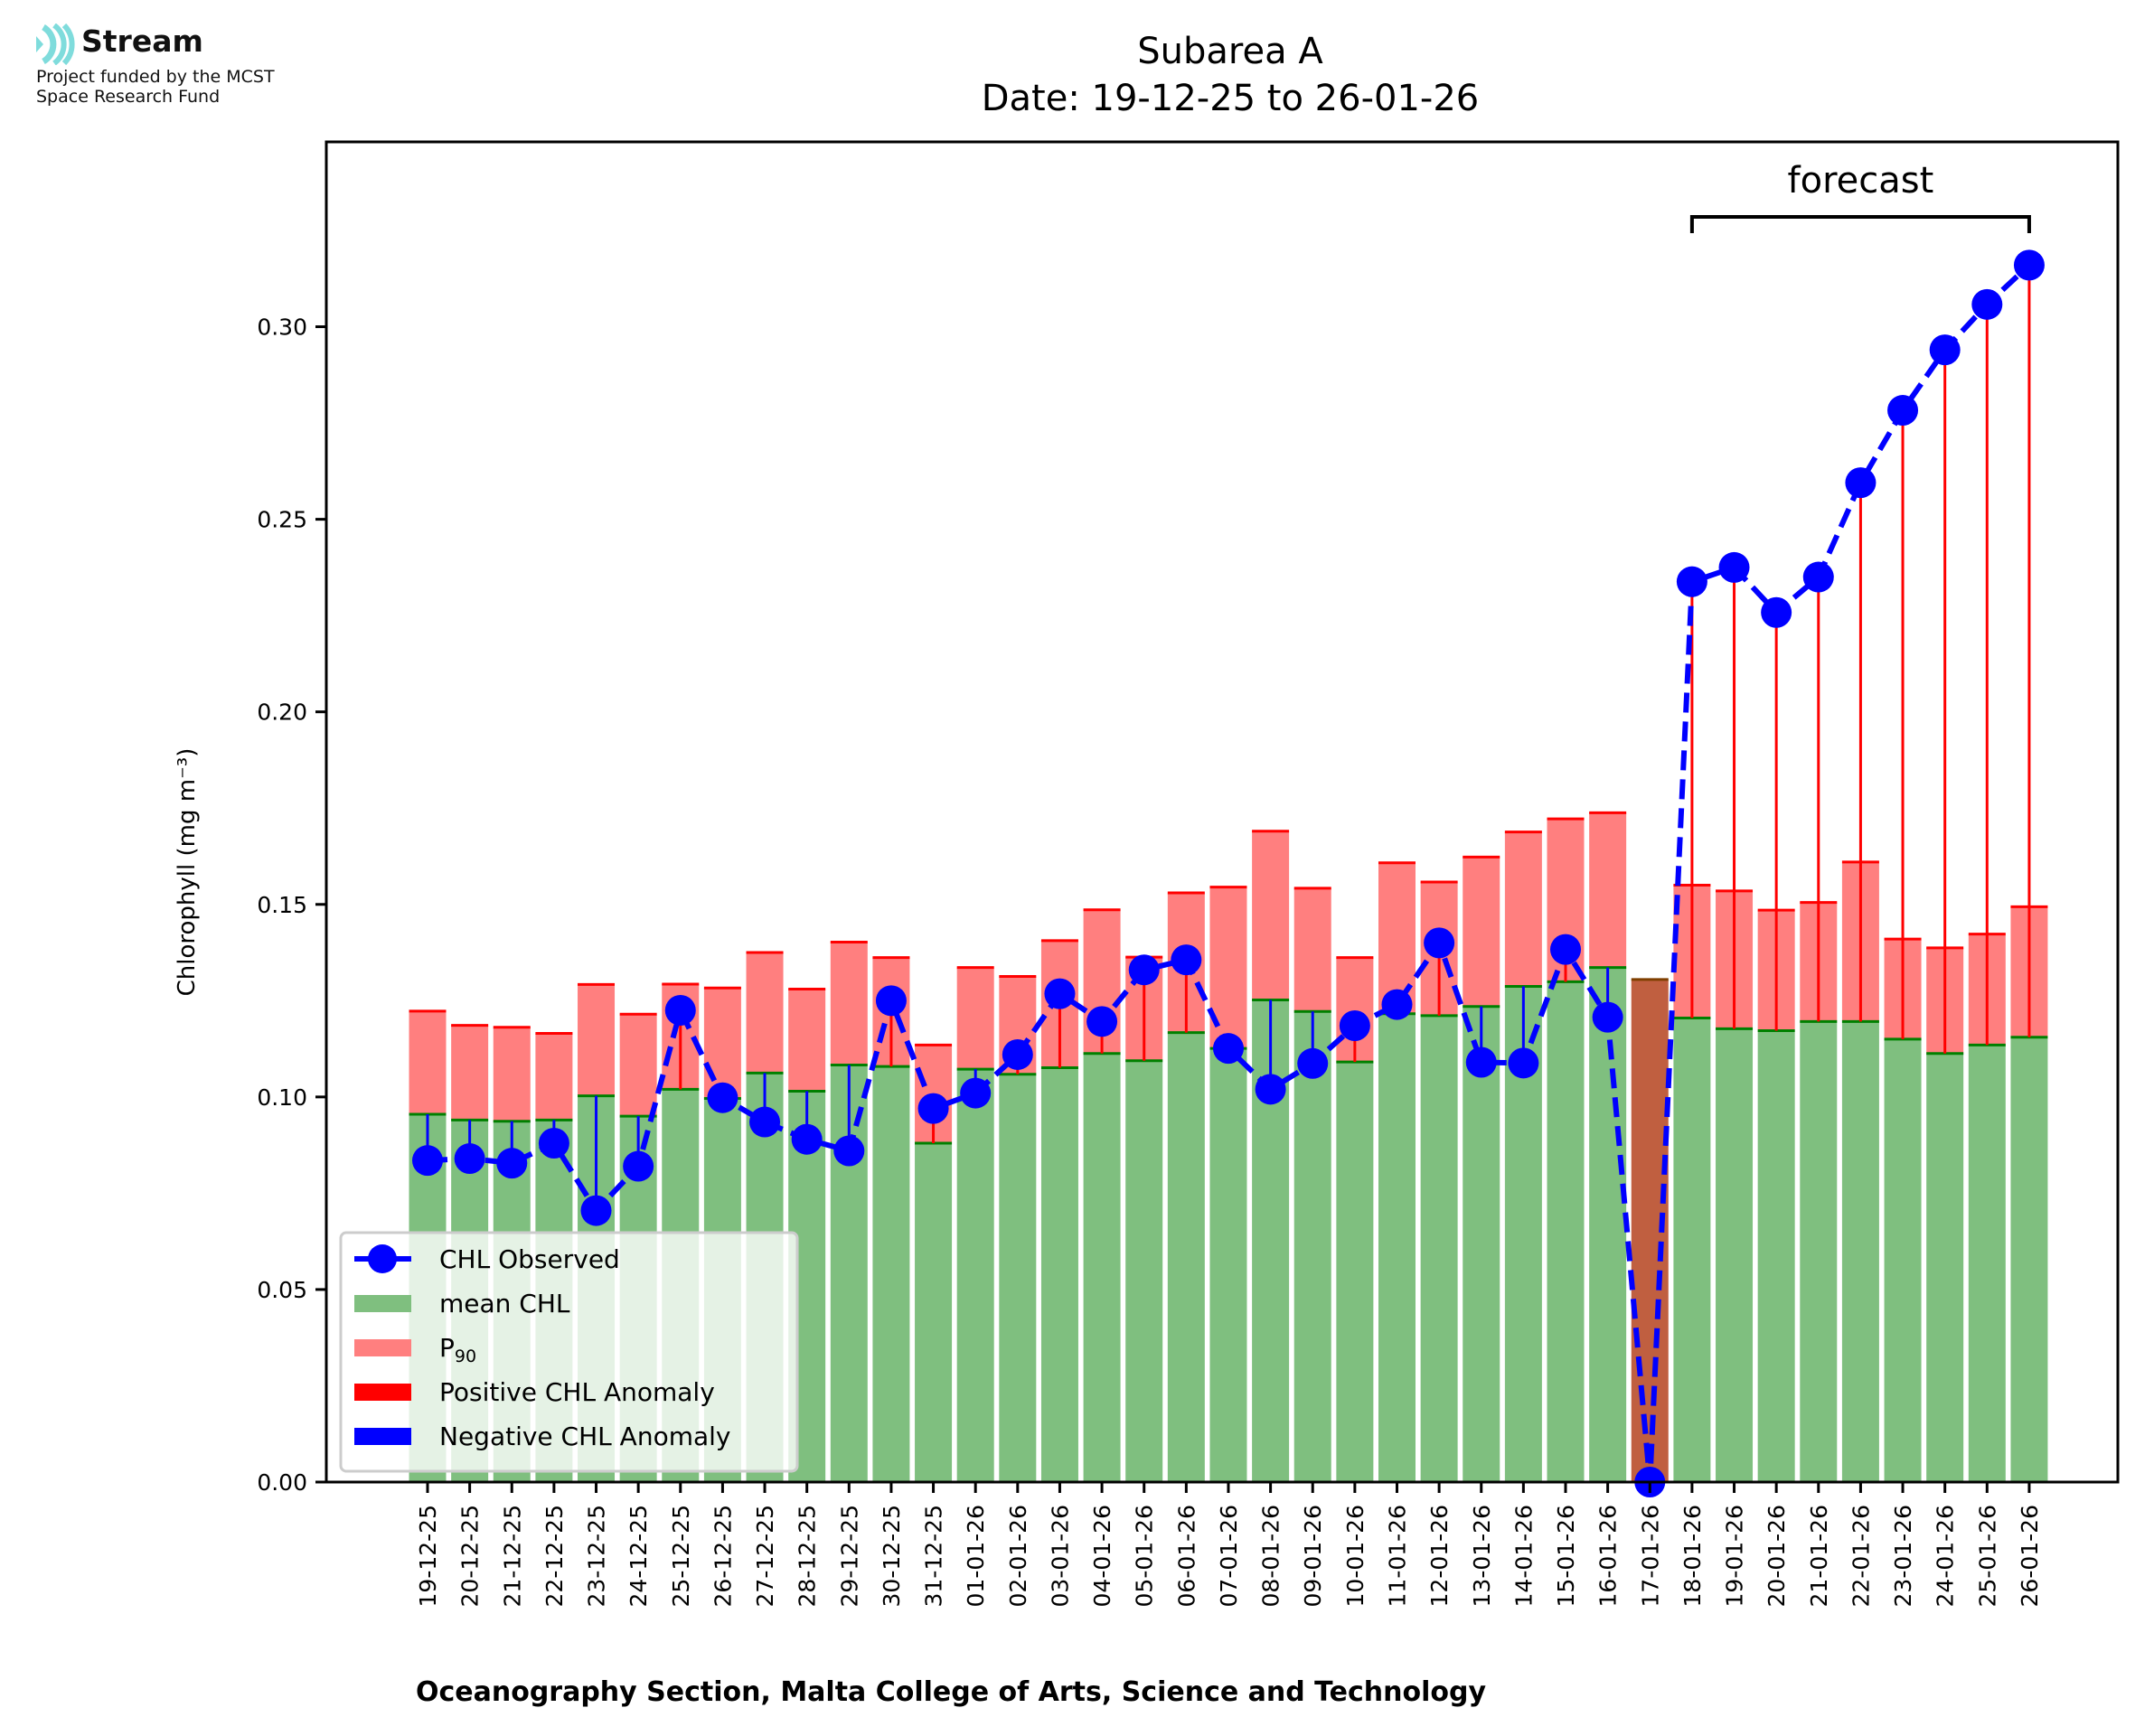 The height and width of the screenshot is (1736, 2154). Describe the element at coordinates (470, 1556) in the screenshot. I see `x-tick-label: 20-12-25` at that location.